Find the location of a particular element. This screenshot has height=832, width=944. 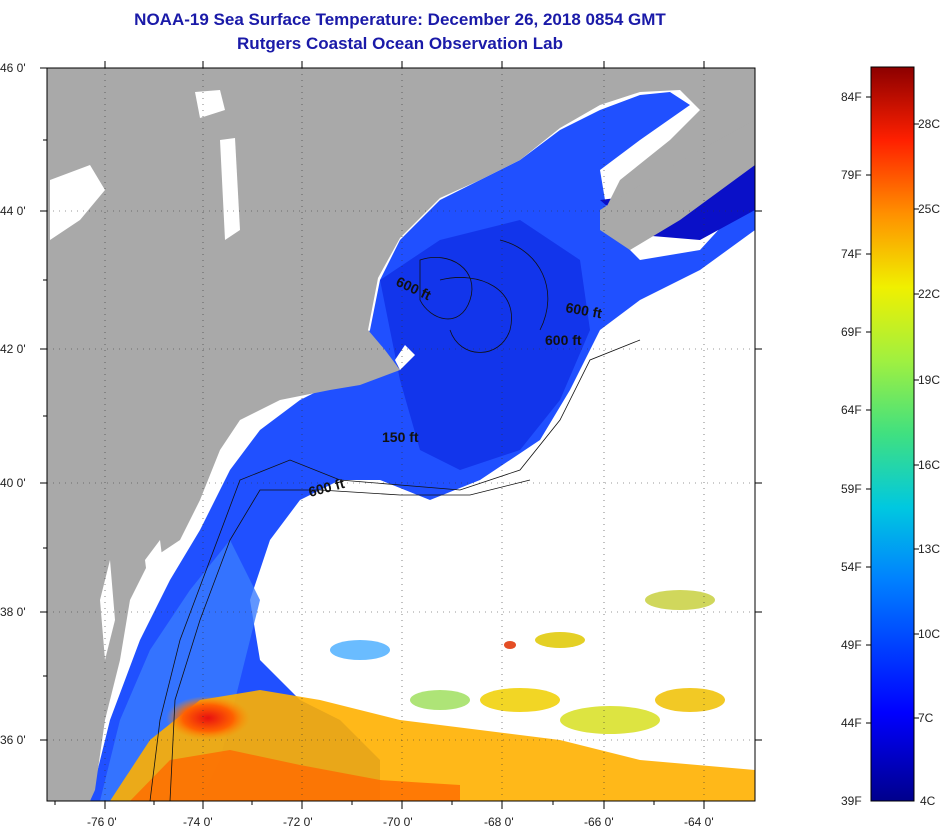

map-subtitle: Rutgers Coastal Ocean Observation Lab is located at coordinates (400, 43).